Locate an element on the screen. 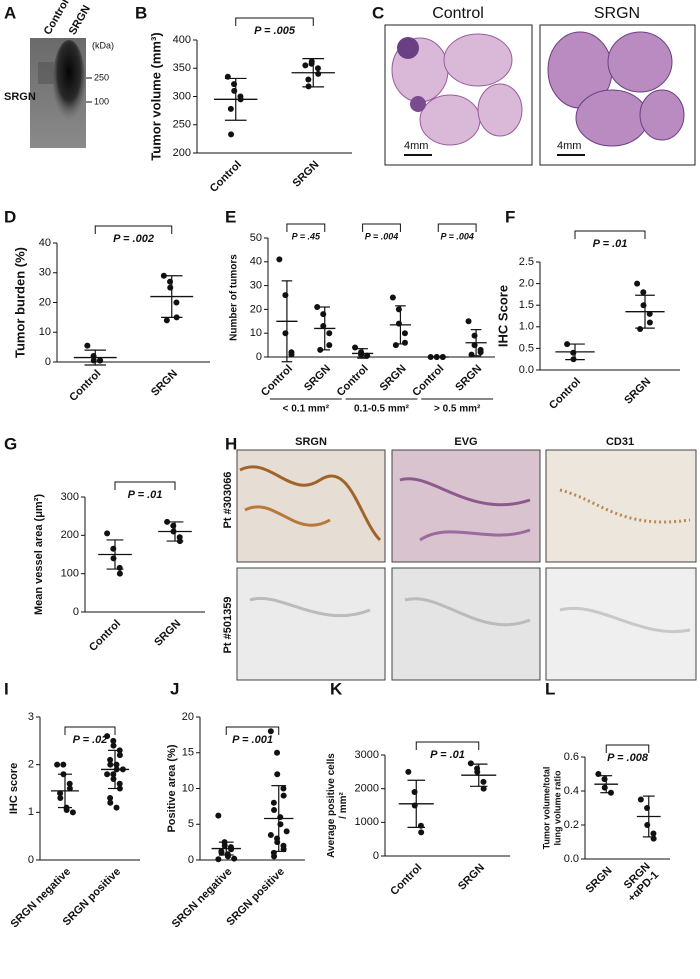  y-axis-label: Tumor volume (mm³) is located at coordinates (155, 96).